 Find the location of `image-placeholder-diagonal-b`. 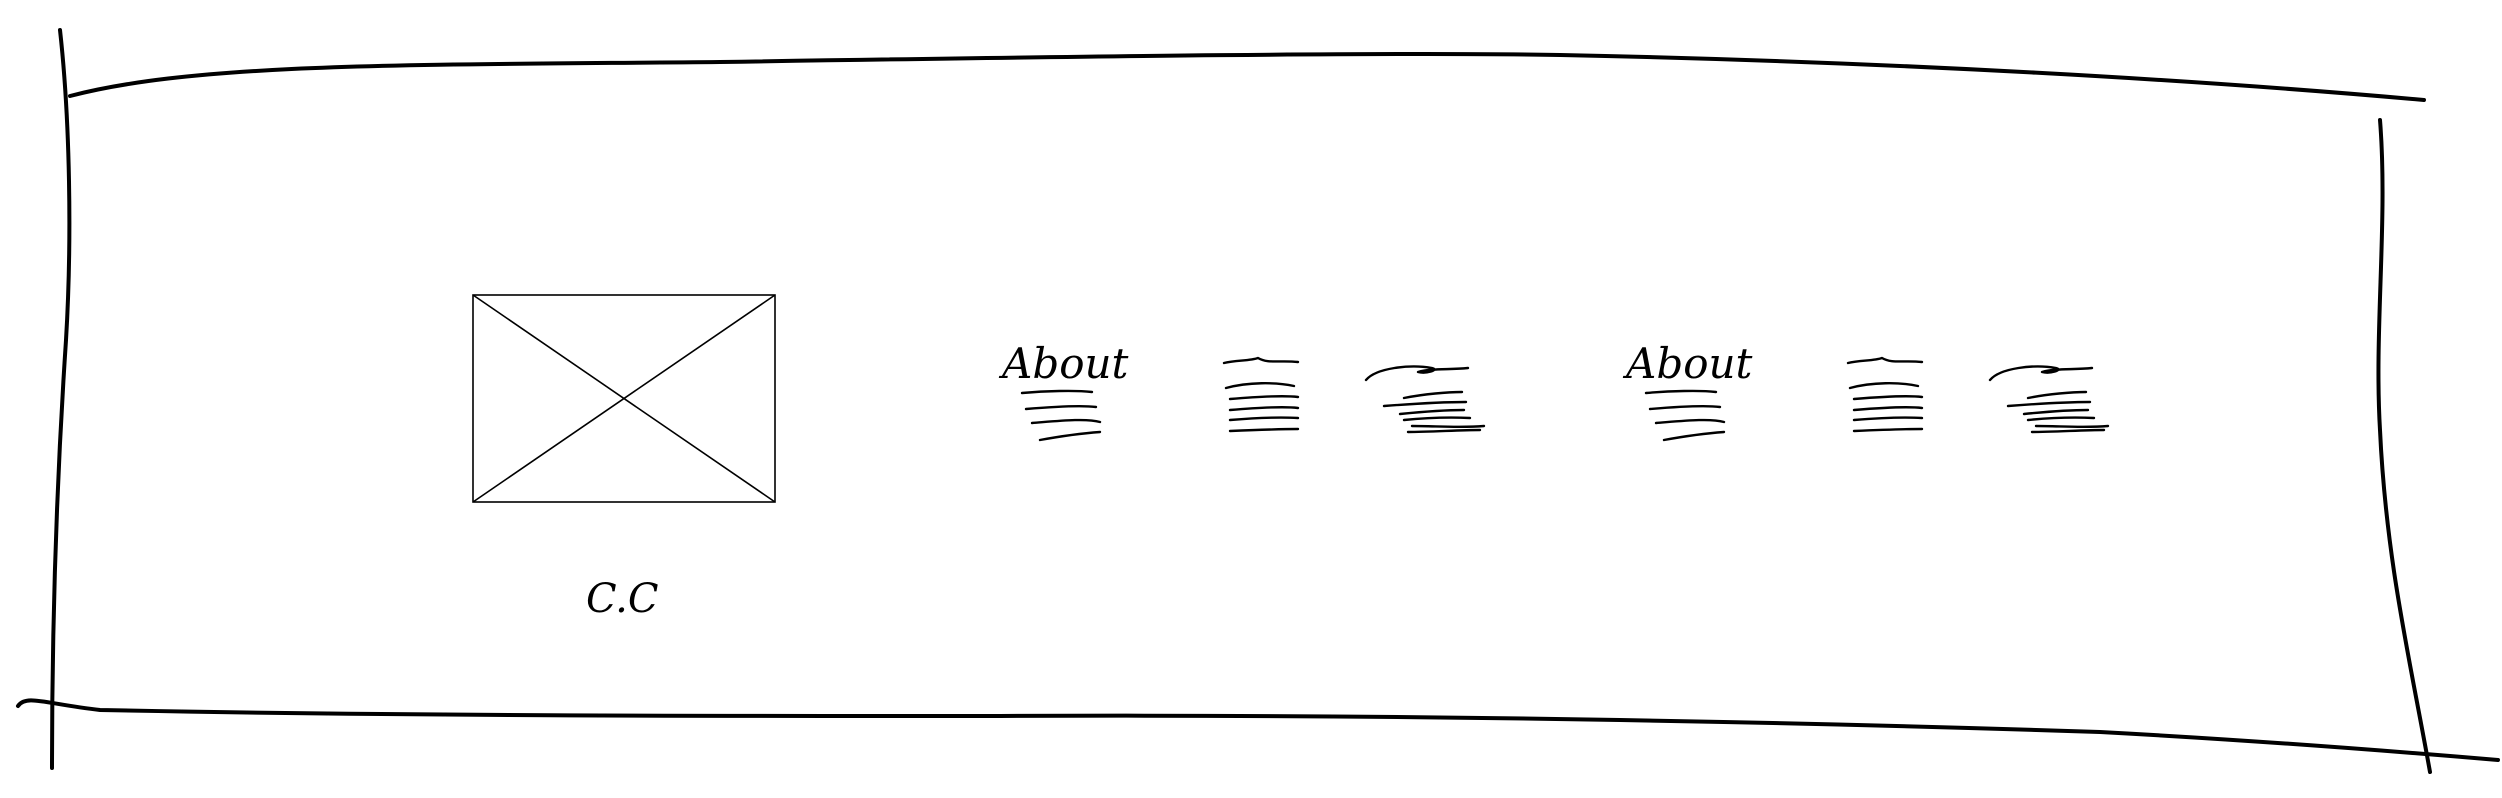

image-placeholder-diagonal-b is located at coordinates (624, 398).